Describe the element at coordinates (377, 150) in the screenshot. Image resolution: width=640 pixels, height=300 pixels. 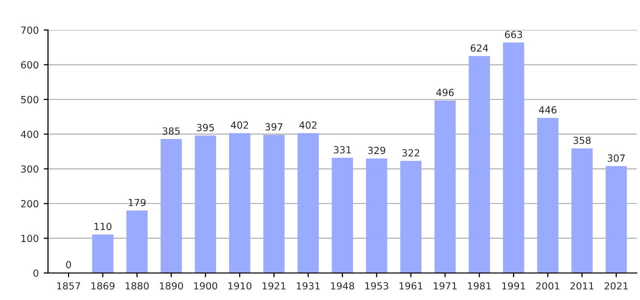
I see `data-label: 329` at that location.